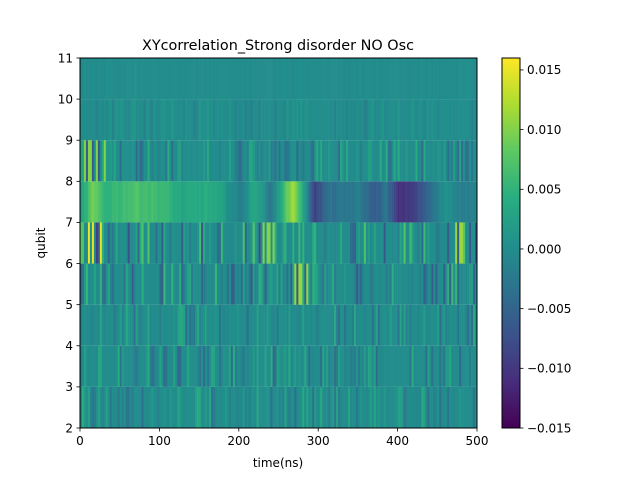 This screenshot has width=640, height=480. What do you see at coordinates (278, 463) in the screenshot?
I see `x-axis-label: time(ns)` at bounding box center [278, 463].